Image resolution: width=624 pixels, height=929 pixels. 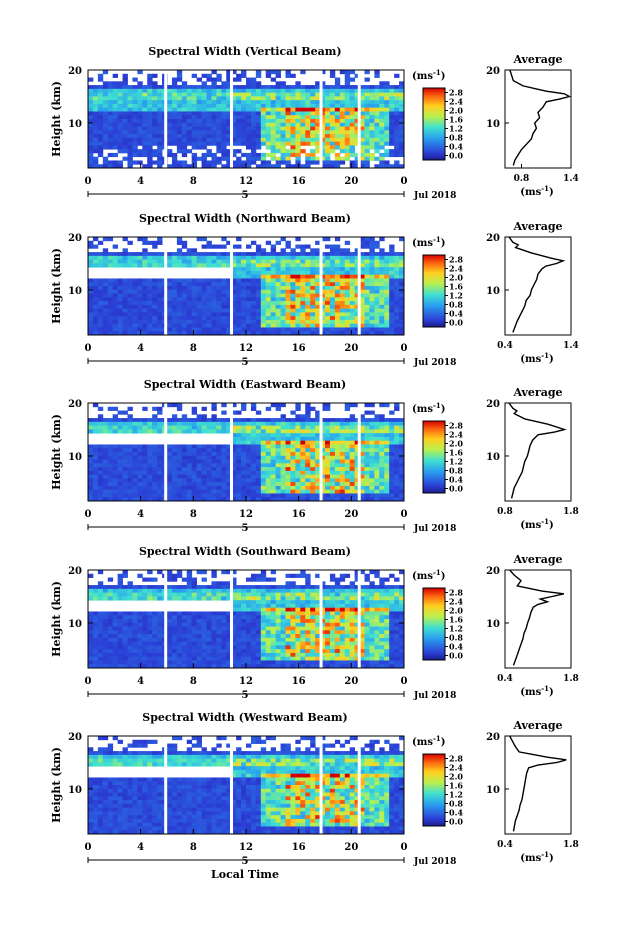 I want to click on profile-y-tick-label: 10, so click(x=493, y=291).